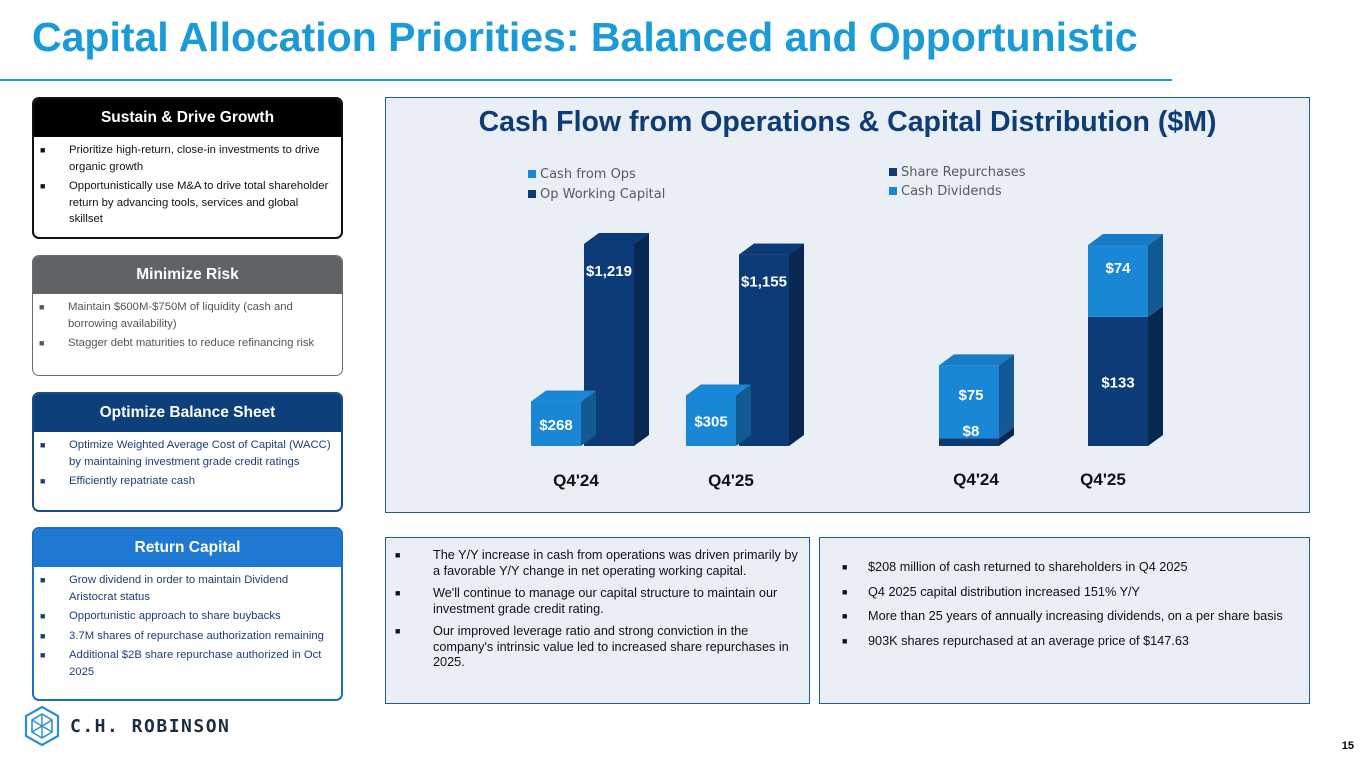 The image size is (1365, 768). I want to click on data-label: $133, so click(1117, 382).